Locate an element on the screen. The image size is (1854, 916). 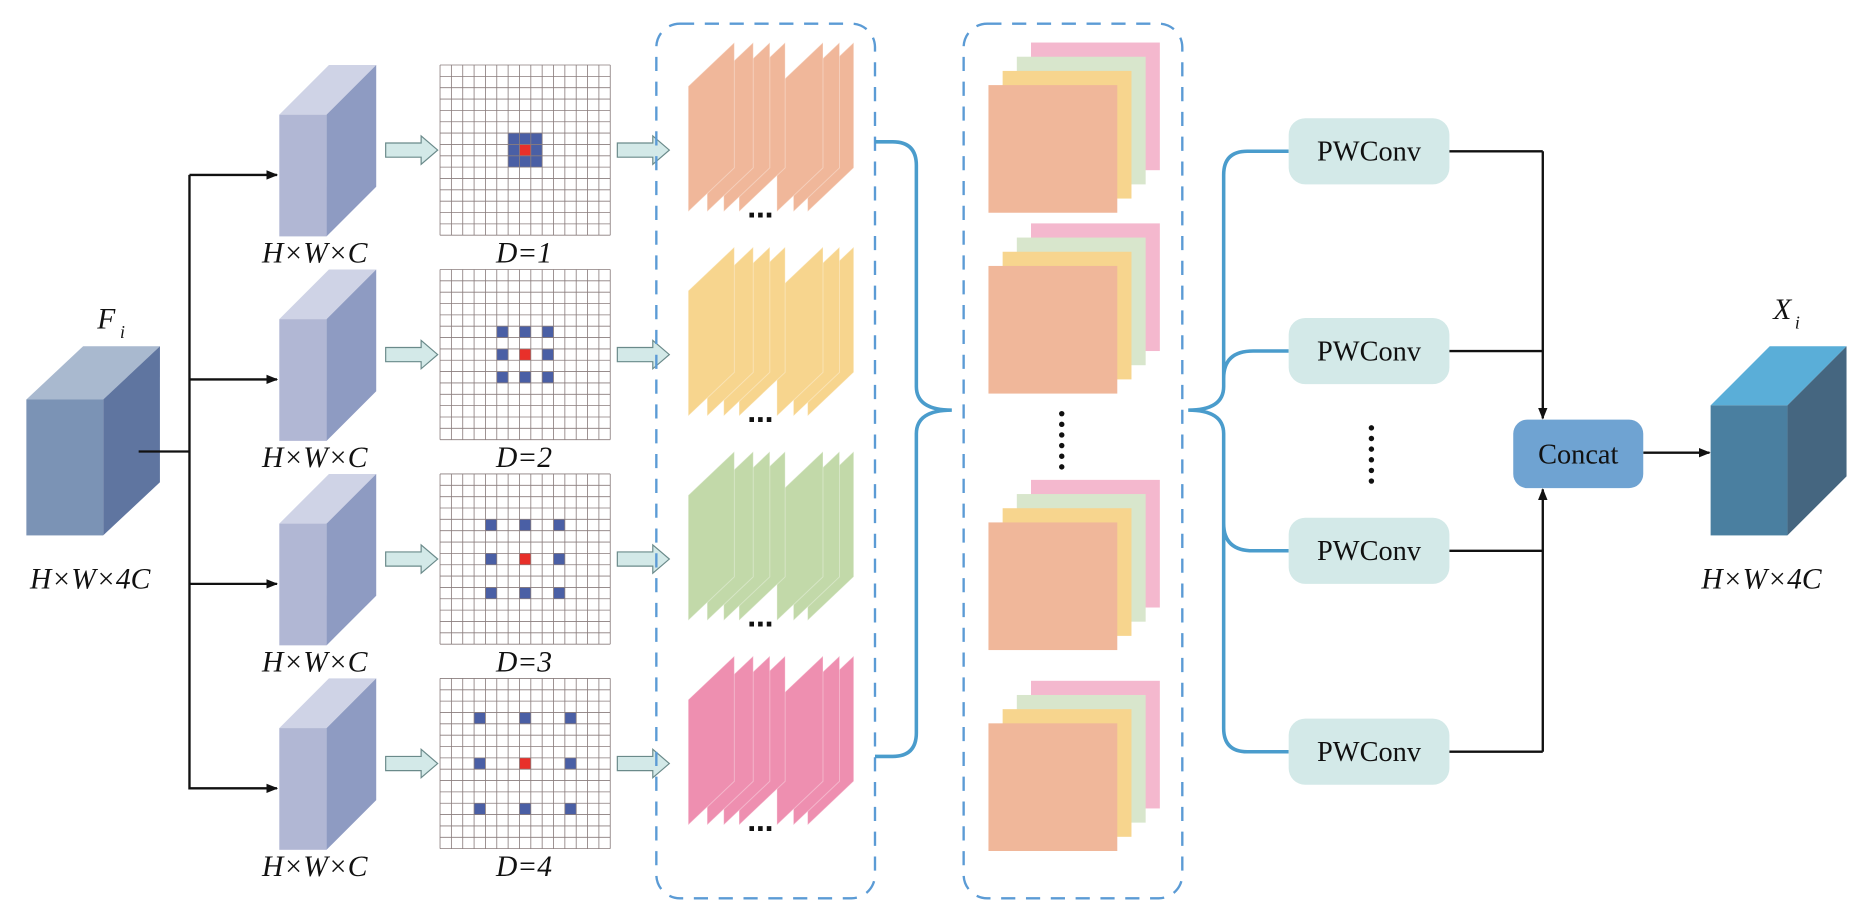
input-feature-cube is located at coordinates (93, 441).